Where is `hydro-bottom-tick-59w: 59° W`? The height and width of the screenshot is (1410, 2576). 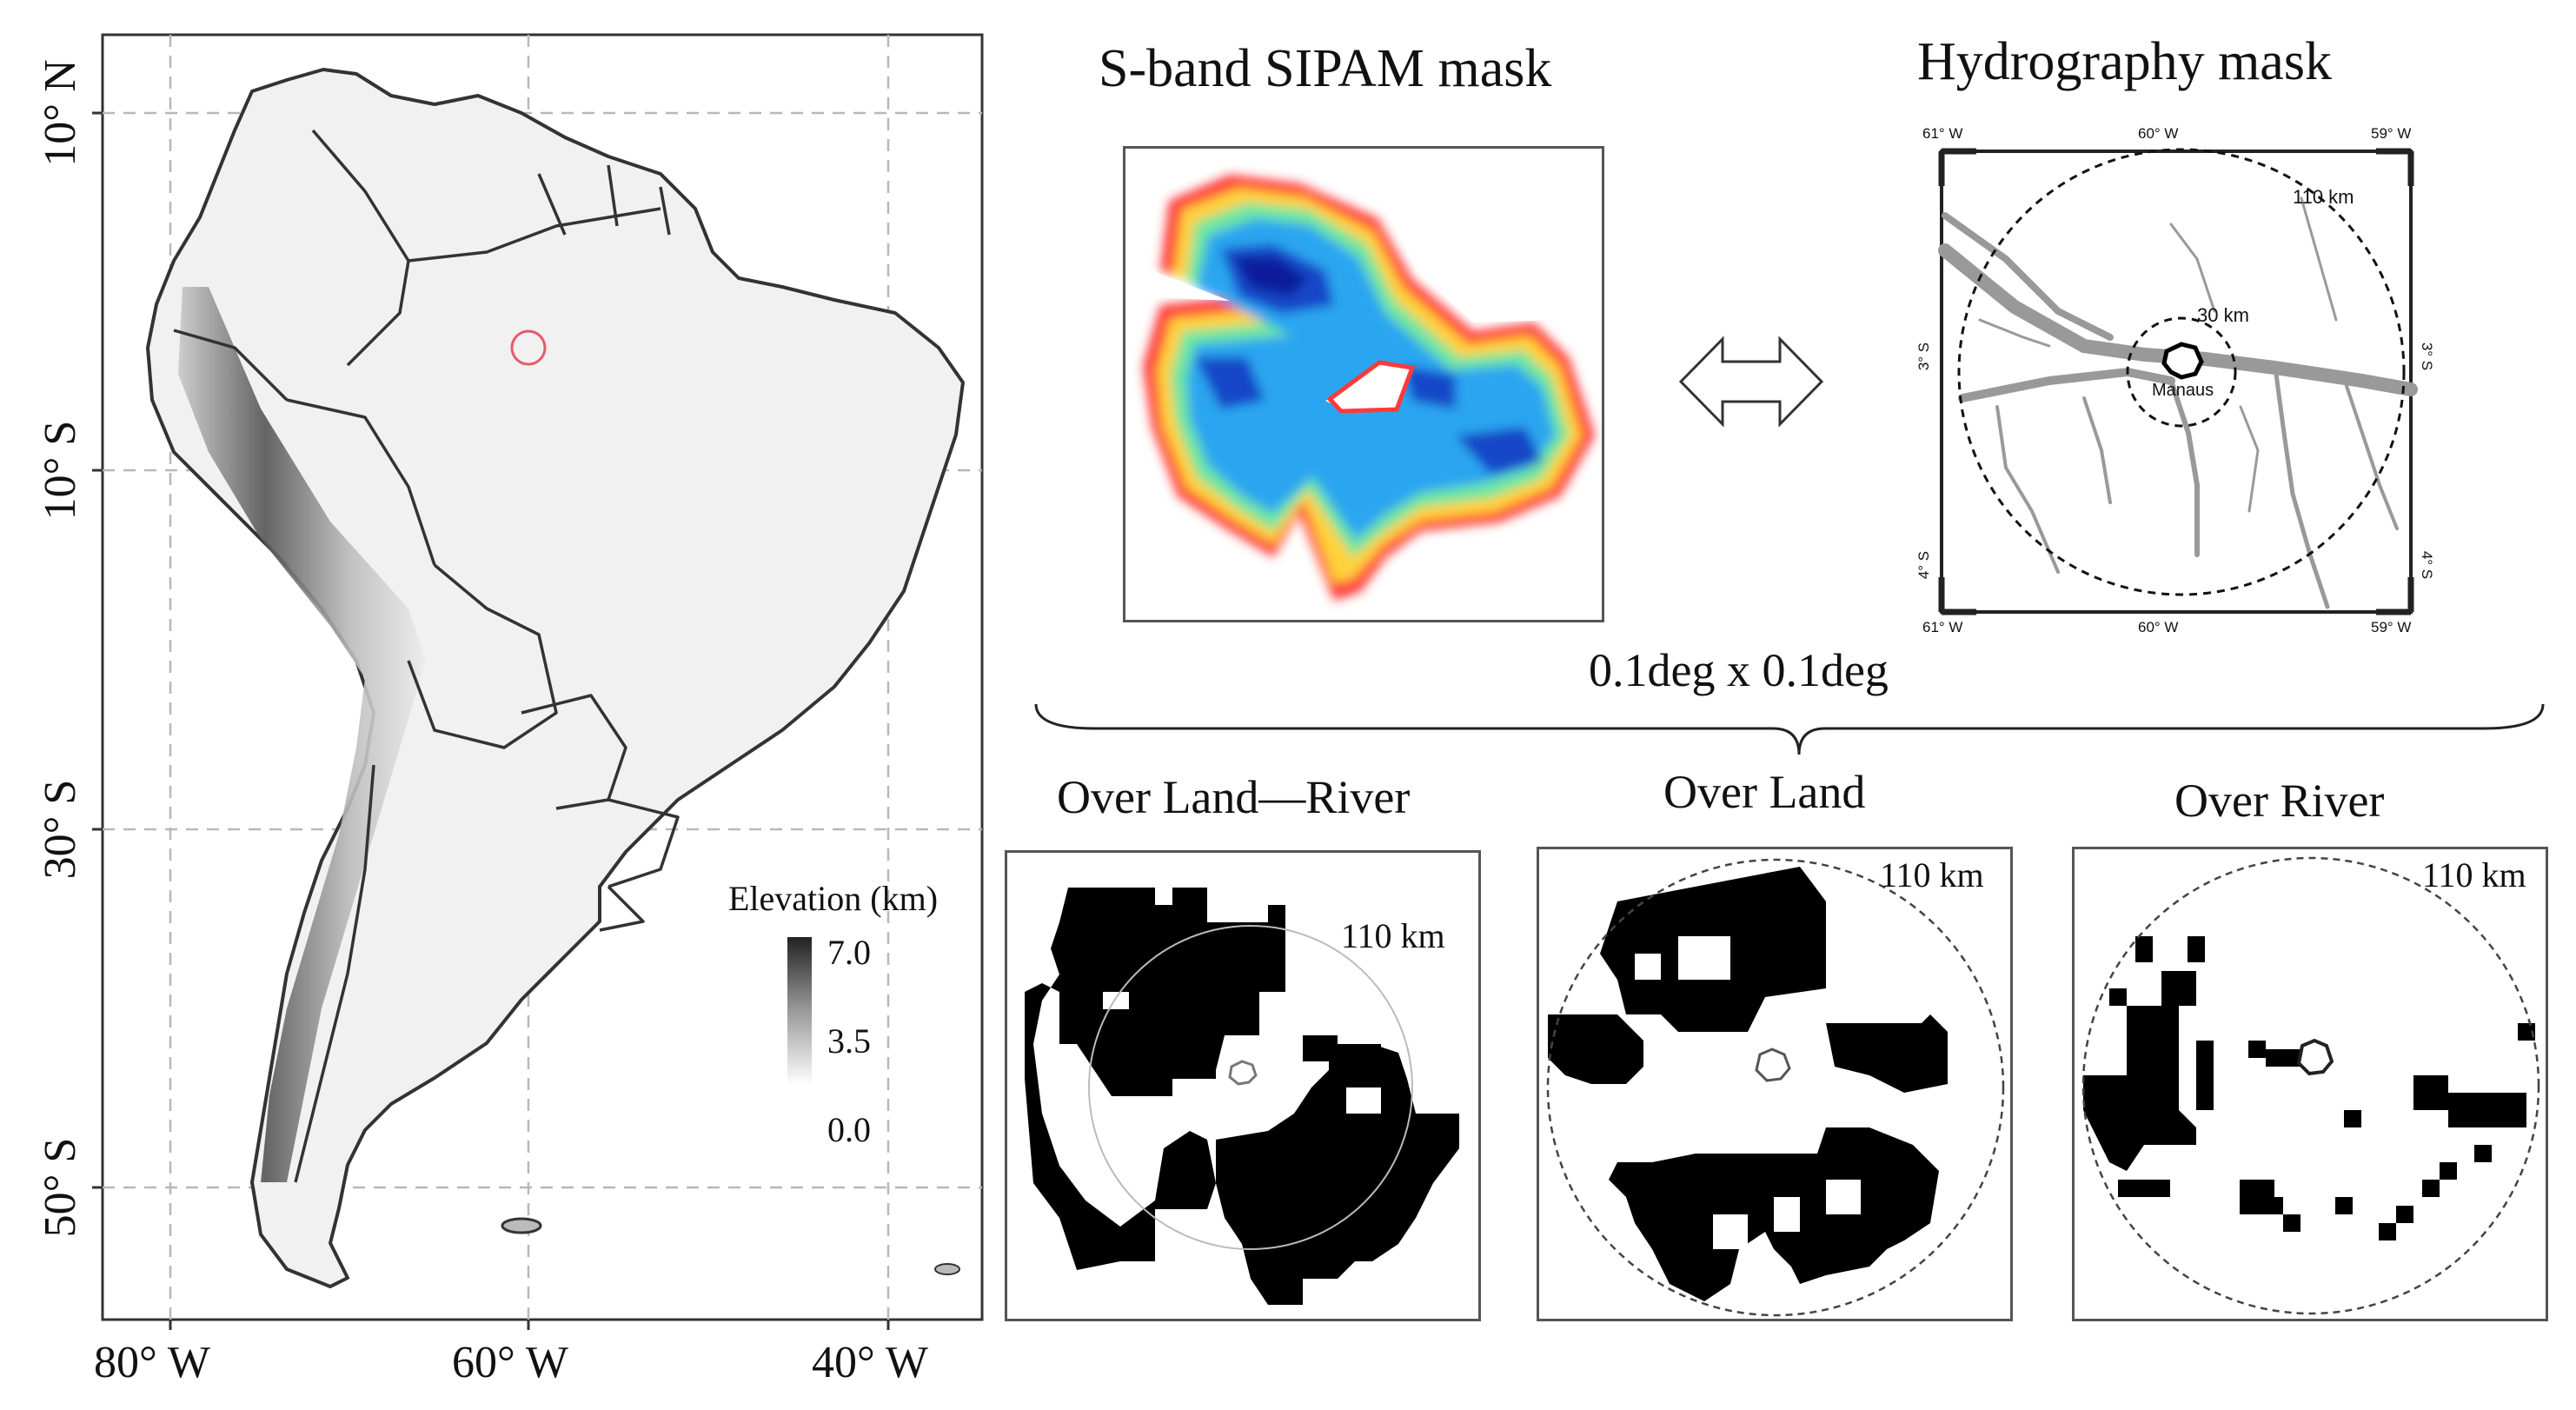
hydro-bottom-tick-59w: 59° W is located at coordinates (2391, 627).